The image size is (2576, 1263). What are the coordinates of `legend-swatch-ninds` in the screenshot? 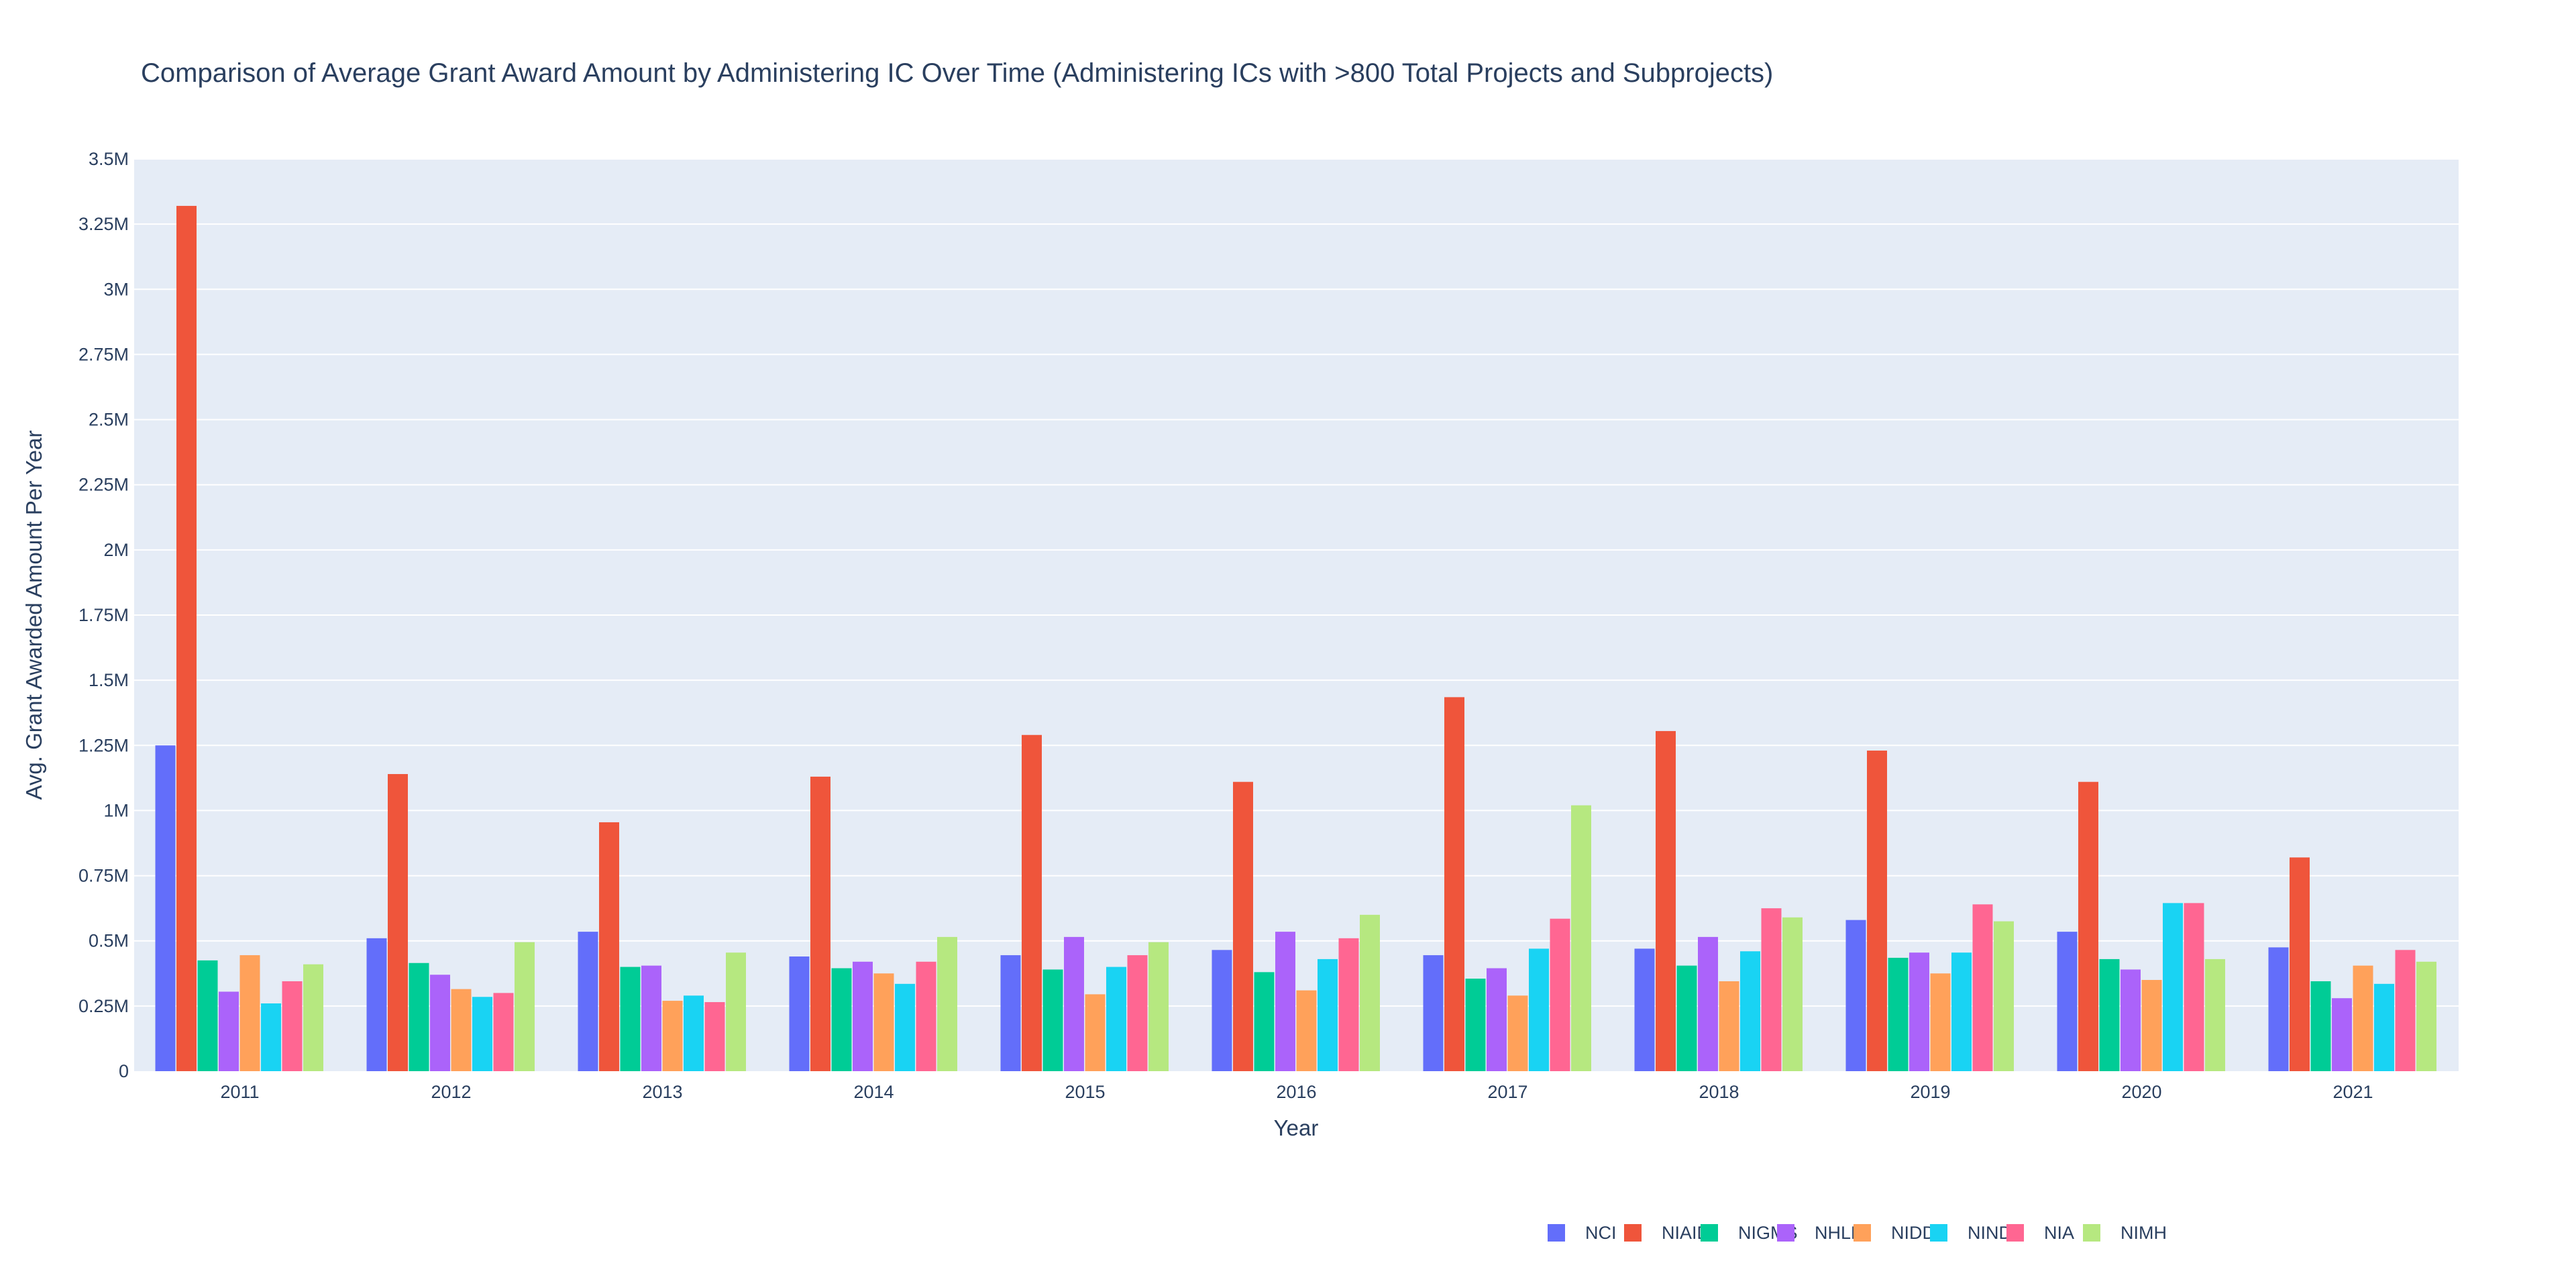 It's located at (1938, 1233).